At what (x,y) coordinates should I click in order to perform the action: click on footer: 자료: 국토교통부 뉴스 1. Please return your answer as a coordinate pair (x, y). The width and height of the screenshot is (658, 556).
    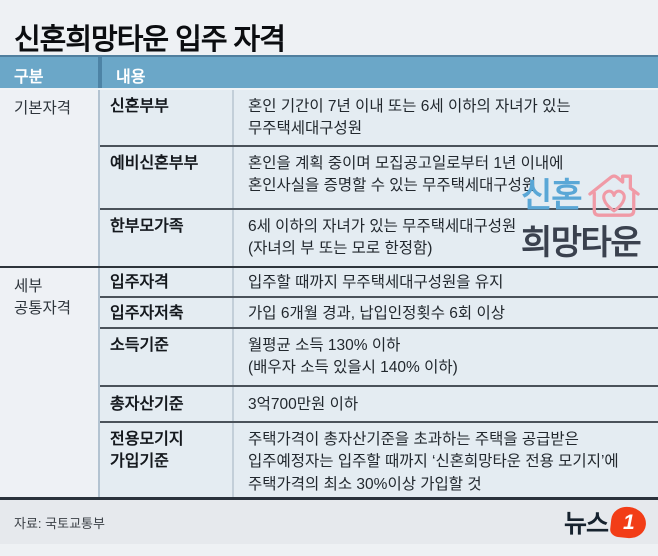
    Looking at the image, I should click on (329, 522).